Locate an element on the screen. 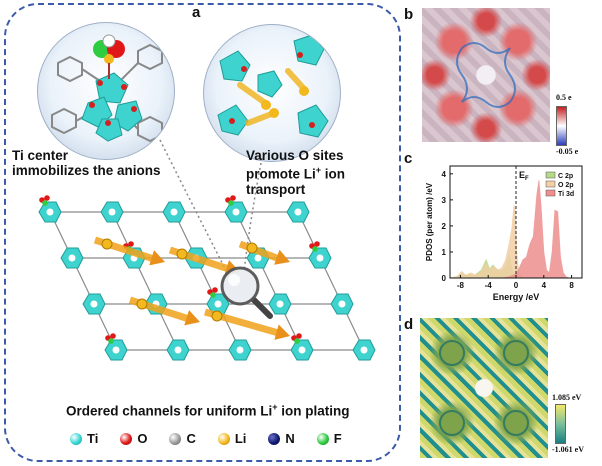 This screenshot has height=466, width=602. charge-density-map is located at coordinates (486, 75).